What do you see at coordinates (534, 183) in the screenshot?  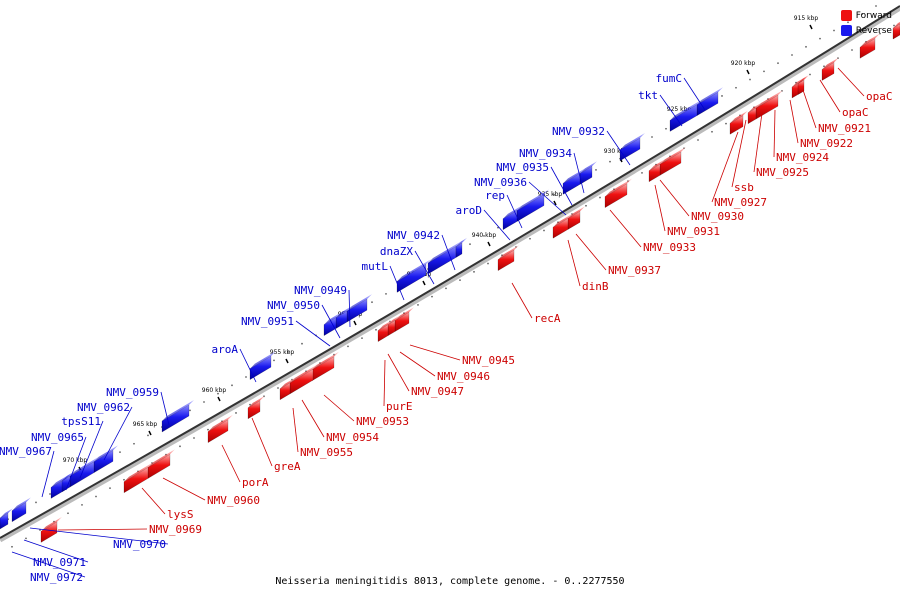 I see `reverse-gene-label: NMV_0935` at bounding box center [534, 183].